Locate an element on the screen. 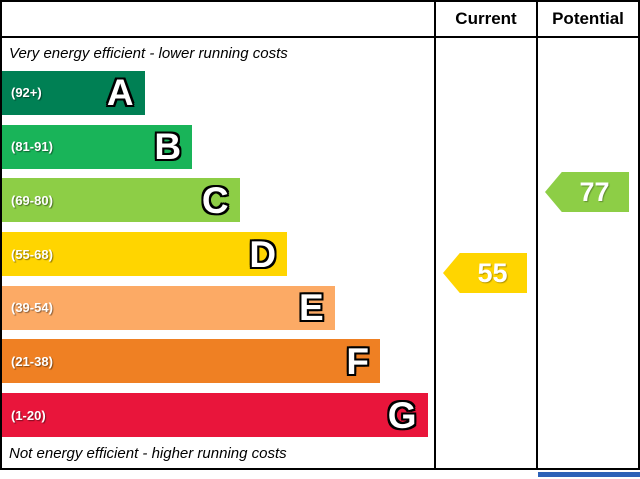 The image size is (640, 479). band-b-bar: (81-91) B is located at coordinates (97, 146).